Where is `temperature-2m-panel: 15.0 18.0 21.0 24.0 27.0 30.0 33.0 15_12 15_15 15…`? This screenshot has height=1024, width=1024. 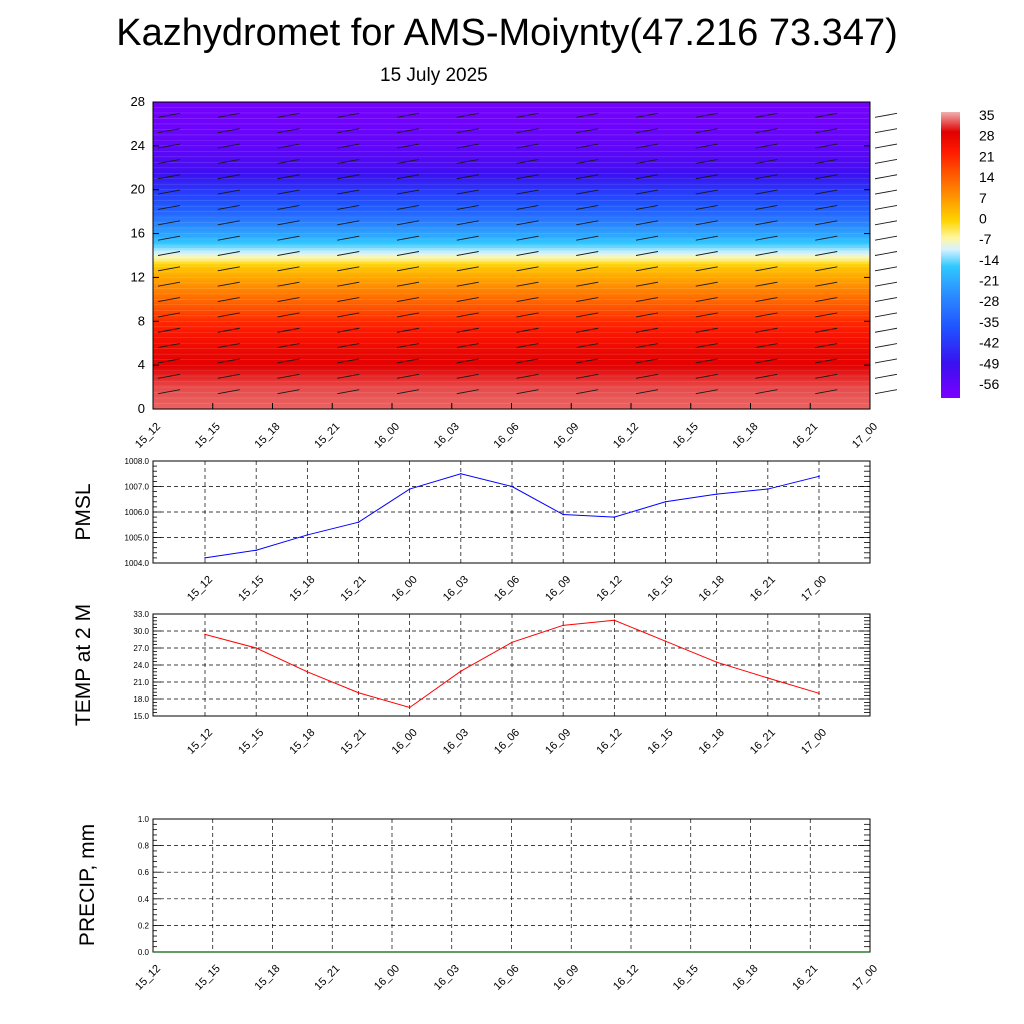 temperature-2m-panel: 15.0 18.0 21.0 24.0 27.0 30.0 33.0 15_12 15_15 15… is located at coordinates (471, 680).